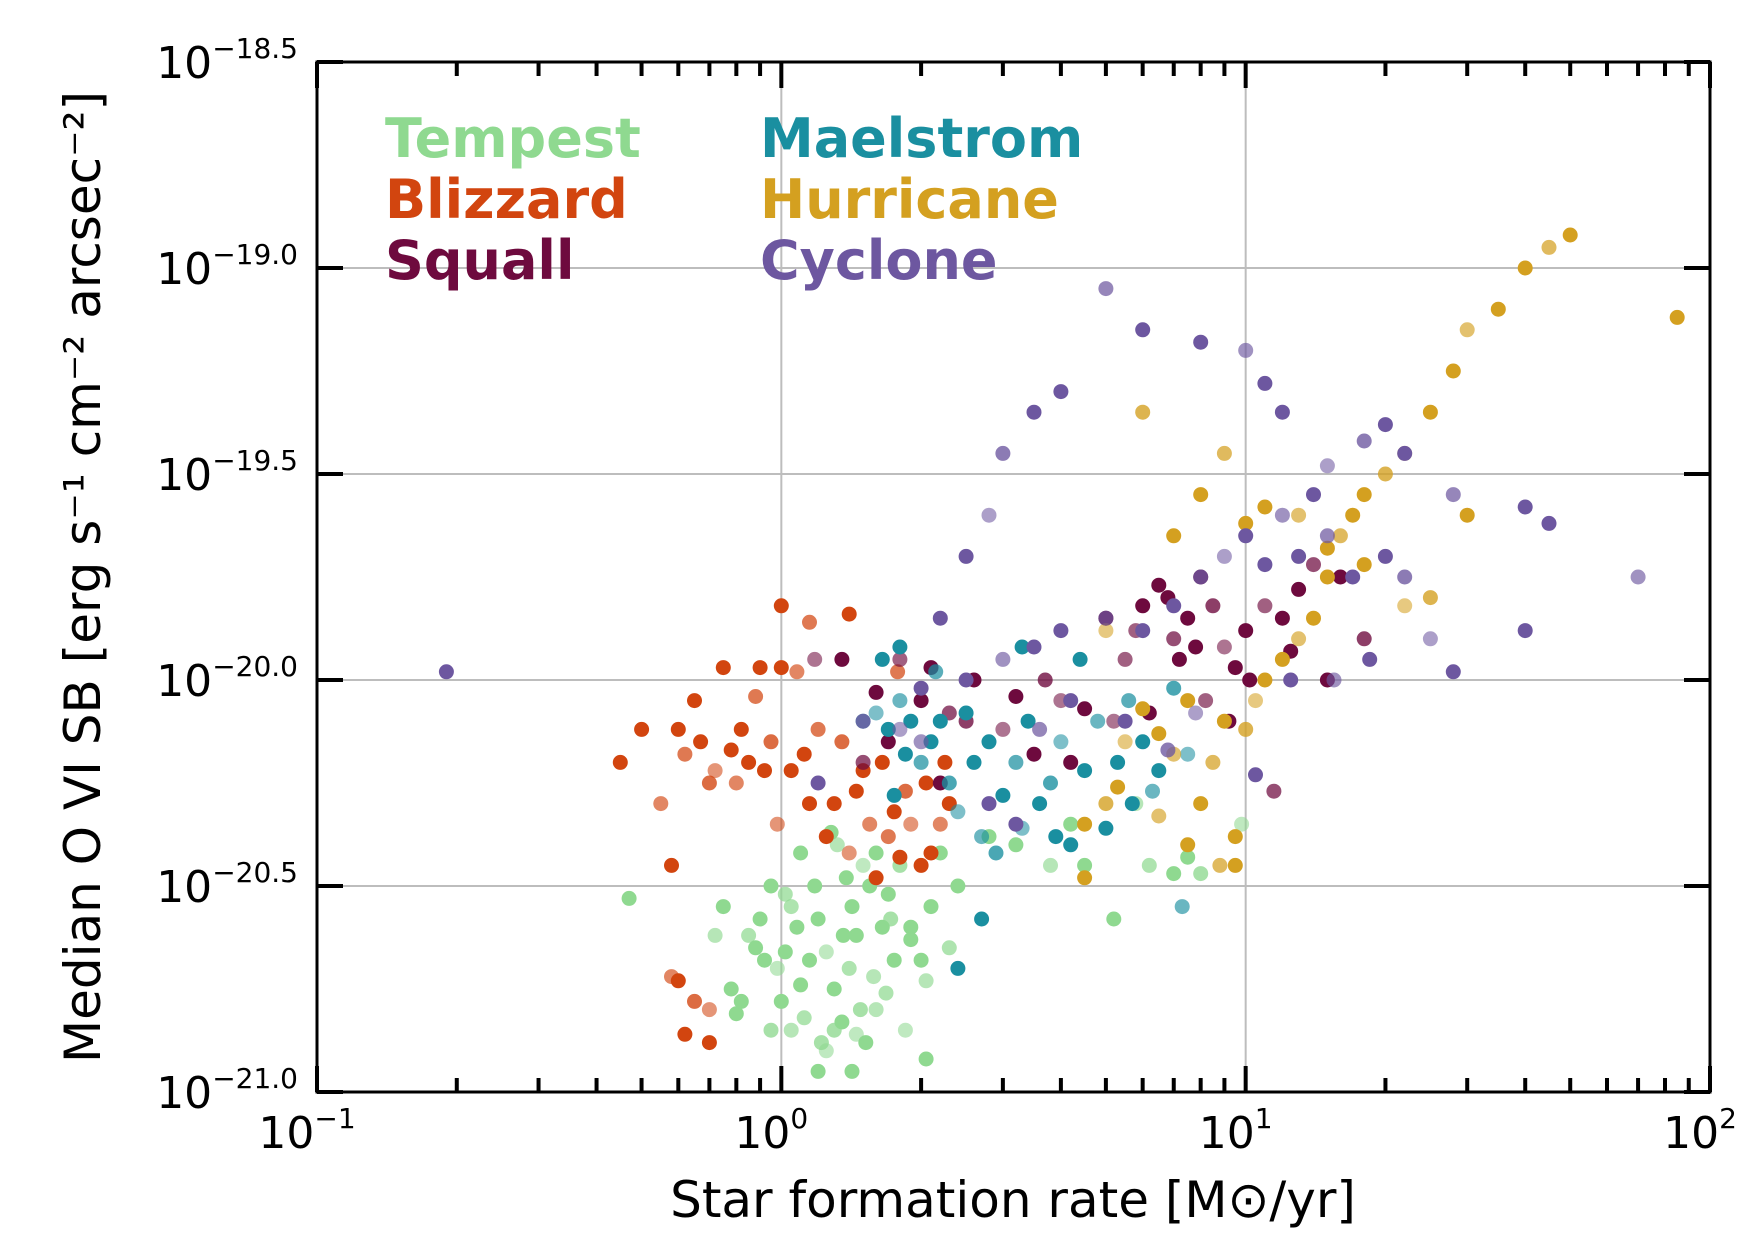  I want to click on legend-entry-maelstrom: Maelstrom, so click(921, 138).